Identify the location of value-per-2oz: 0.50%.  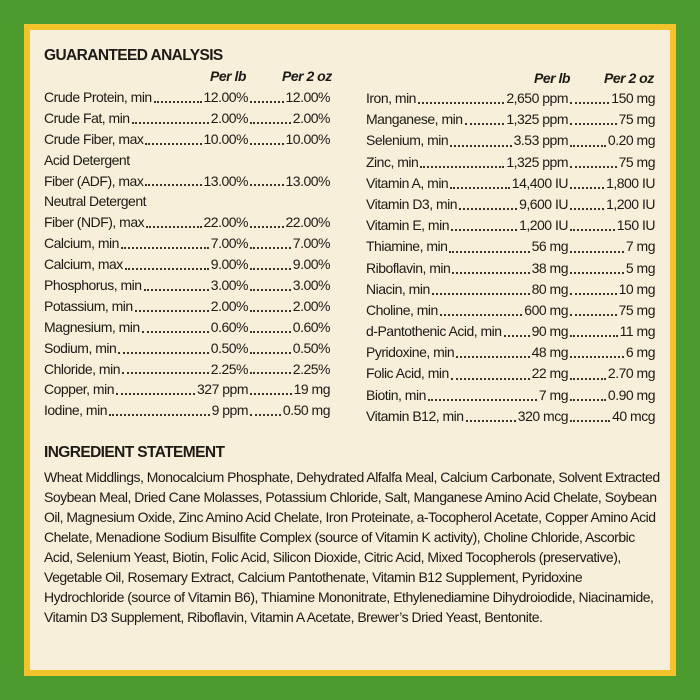
(311, 347).